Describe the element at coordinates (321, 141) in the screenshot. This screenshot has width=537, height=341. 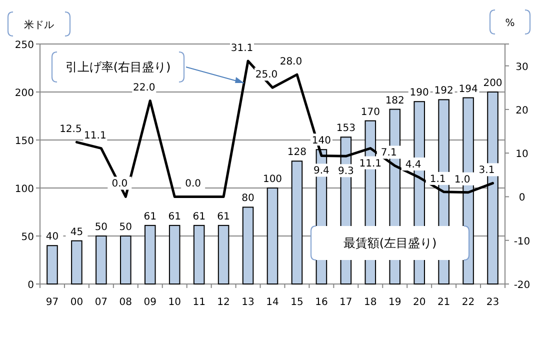
I see `data-label: 140` at that location.